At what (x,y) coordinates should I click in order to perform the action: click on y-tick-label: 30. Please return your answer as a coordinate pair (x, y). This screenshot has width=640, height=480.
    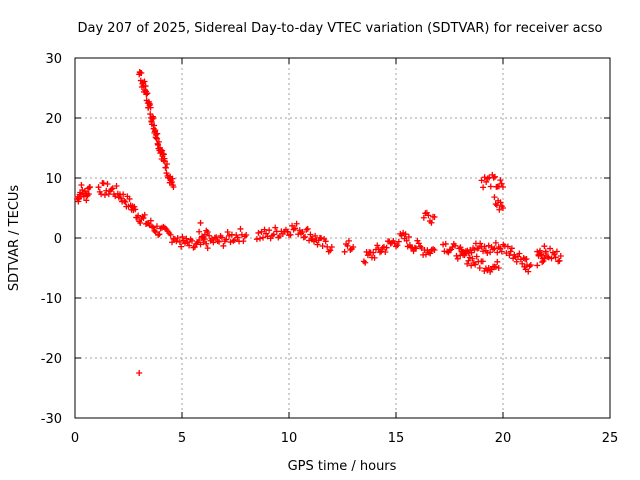
    Looking at the image, I should click on (53, 59).